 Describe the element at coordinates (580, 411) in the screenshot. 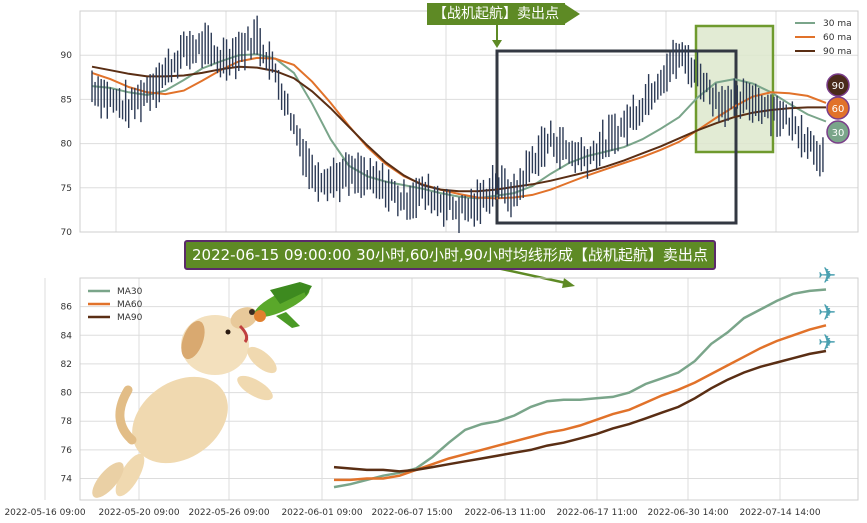

I see `series-line-ma90` at that location.